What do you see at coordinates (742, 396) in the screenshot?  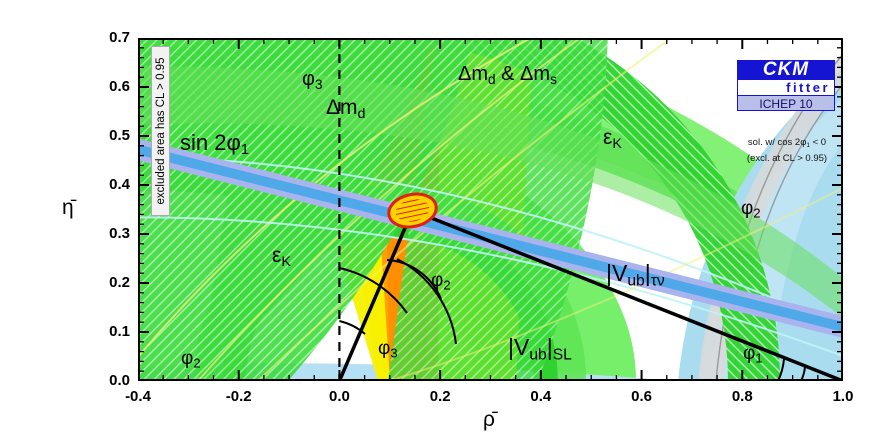 I see `x-tick-label: 0.8` at bounding box center [742, 396].